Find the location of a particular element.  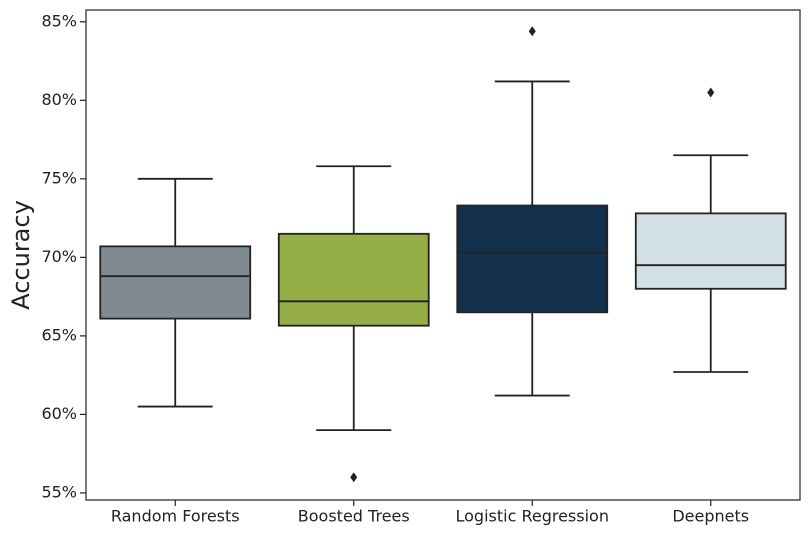

y-tick-label: 75% is located at coordinates (59, 177).